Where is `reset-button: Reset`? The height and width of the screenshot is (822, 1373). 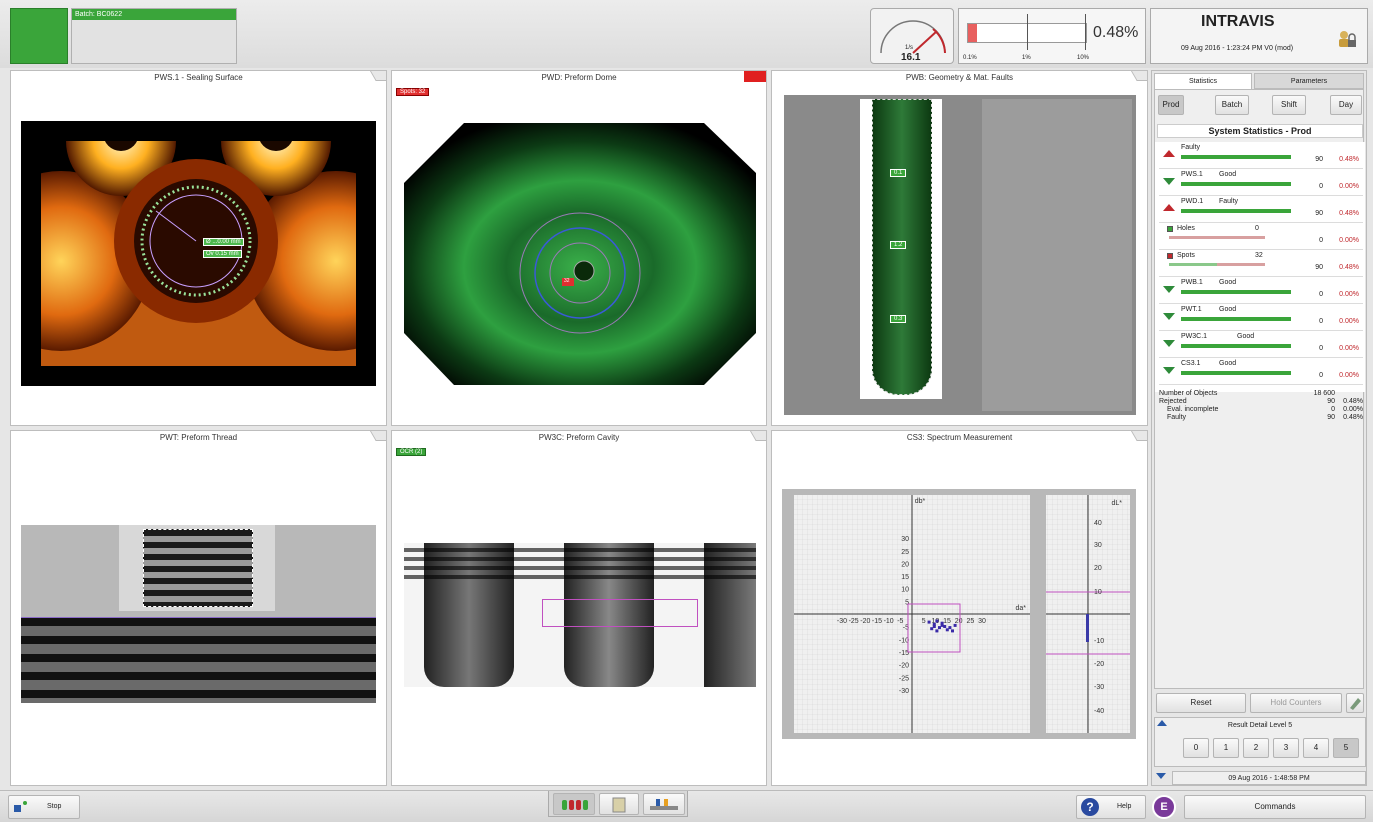
reset-button: Reset is located at coordinates (1201, 703).